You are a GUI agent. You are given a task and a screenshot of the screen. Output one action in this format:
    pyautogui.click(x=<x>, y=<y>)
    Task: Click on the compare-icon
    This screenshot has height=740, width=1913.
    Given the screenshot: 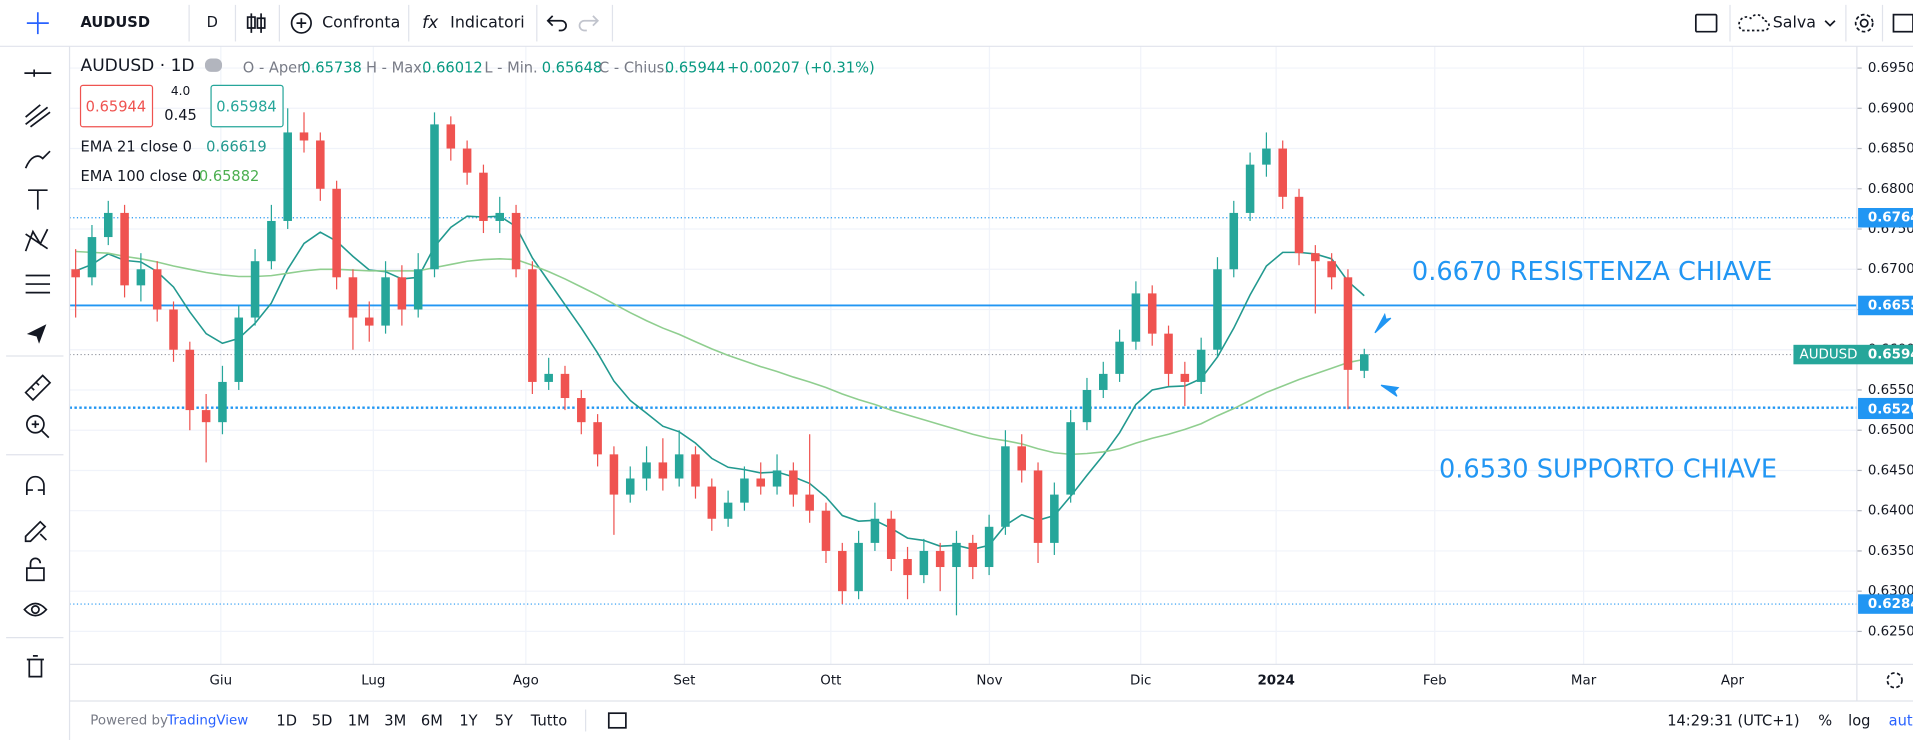 What is the action you would take?
    pyautogui.click(x=301, y=23)
    